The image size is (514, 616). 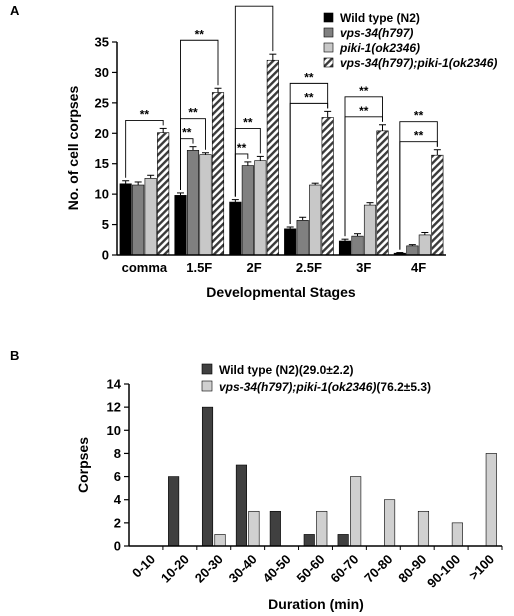 I want to click on panel-a-x-axis-title: Developmental Stages, so click(x=281, y=292).